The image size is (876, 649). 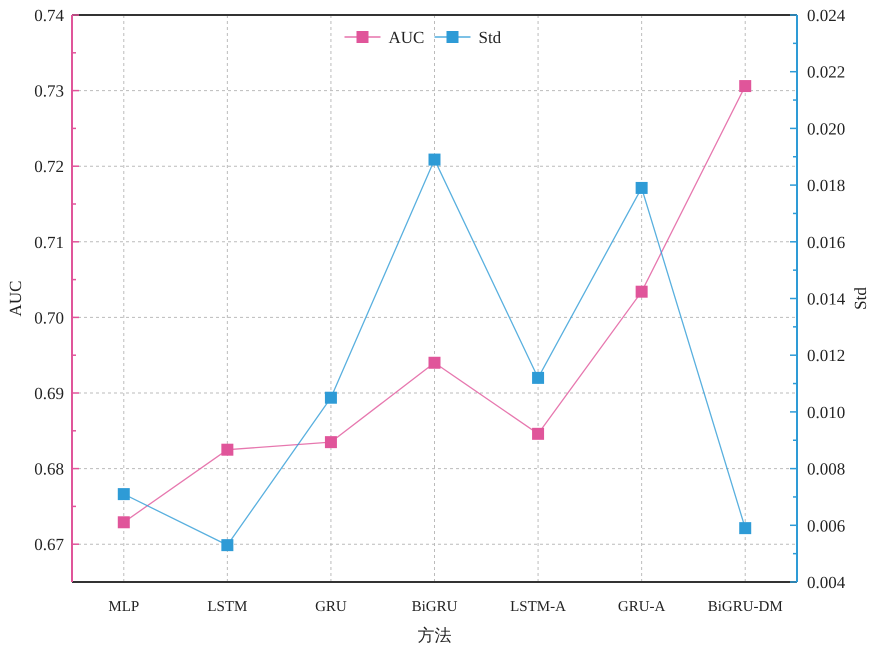 I want to click on x-tick-label: MLP, so click(x=124, y=607).